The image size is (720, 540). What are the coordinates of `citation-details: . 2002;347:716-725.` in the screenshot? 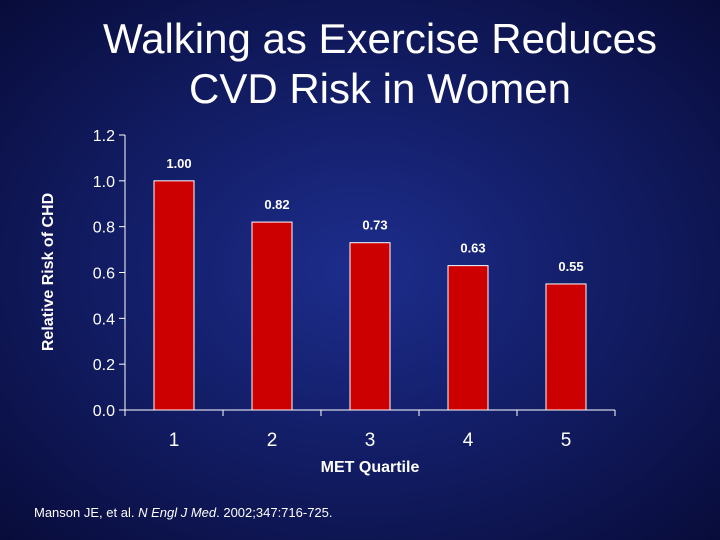 It's located at (274, 512).